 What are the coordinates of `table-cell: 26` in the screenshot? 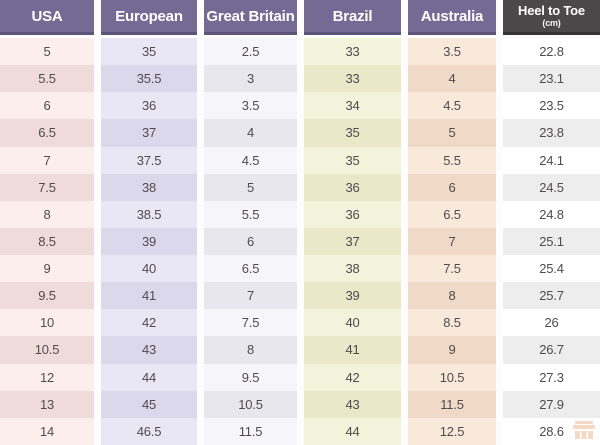 It's located at (551, 323).